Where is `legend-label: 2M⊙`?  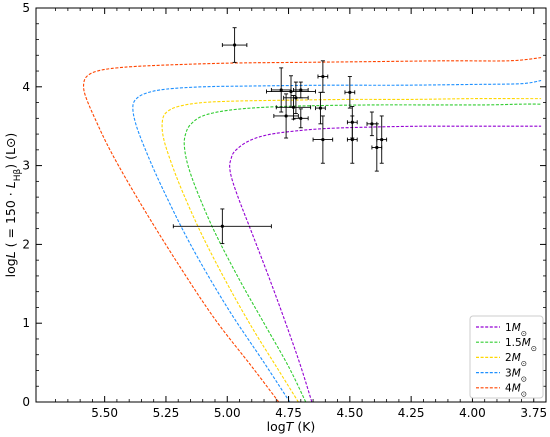
legend-label: 2M⊙ is located at coordinates (516, 360).